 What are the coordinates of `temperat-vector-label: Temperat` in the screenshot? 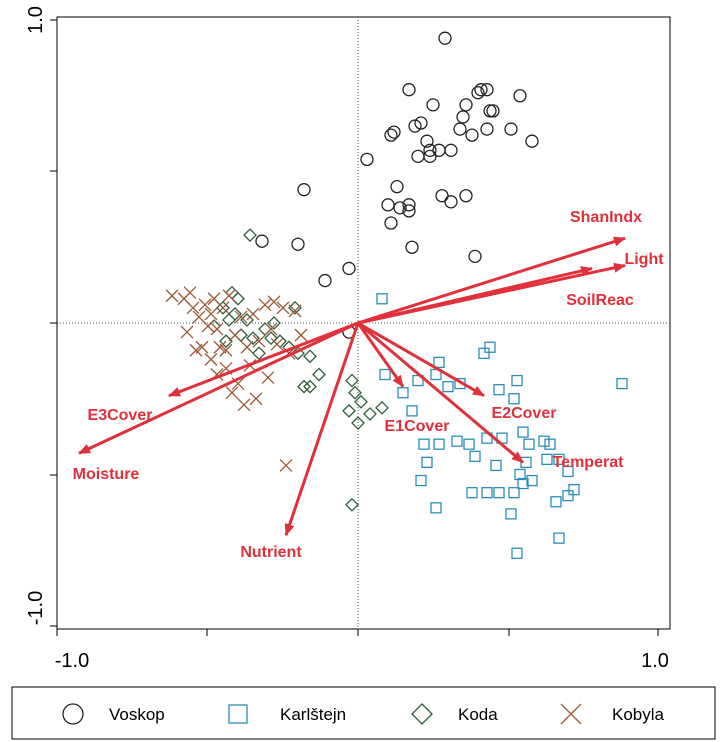 It's located at (589, 462).